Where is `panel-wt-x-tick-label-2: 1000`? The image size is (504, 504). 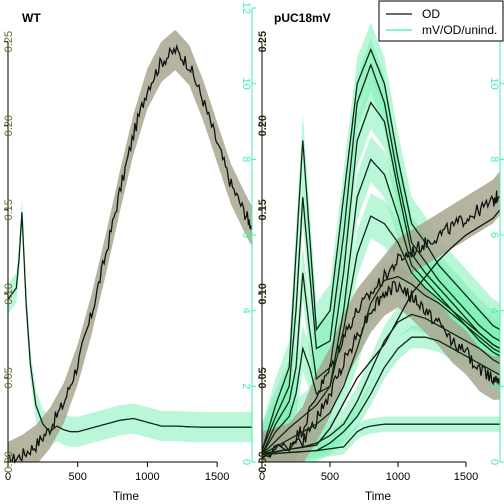
panel-wt-x-tick-label-2: 1000 is located at coordinates (147, 477).